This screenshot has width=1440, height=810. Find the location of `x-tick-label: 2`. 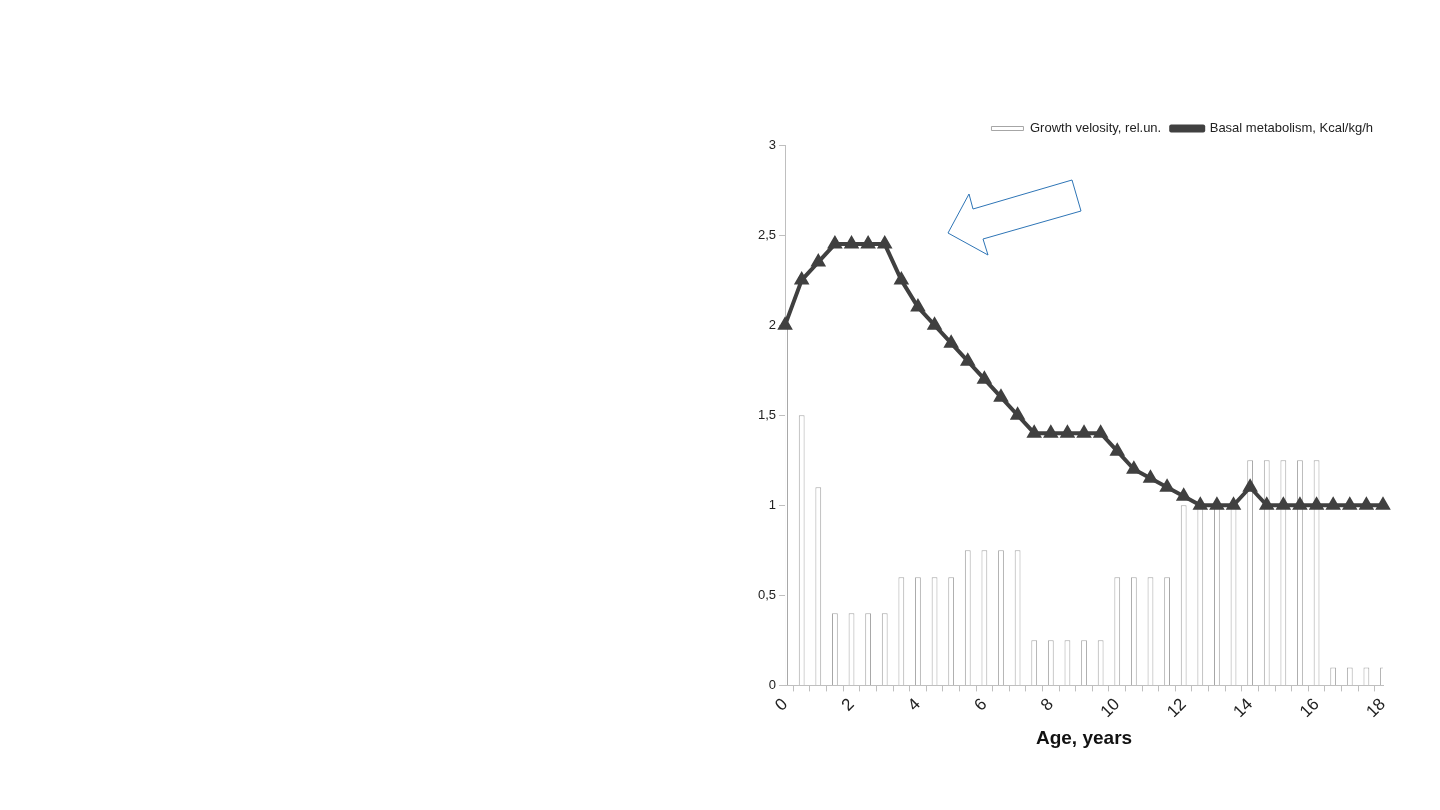

x-tick-label: 2 is located at coordinates (847, 704).